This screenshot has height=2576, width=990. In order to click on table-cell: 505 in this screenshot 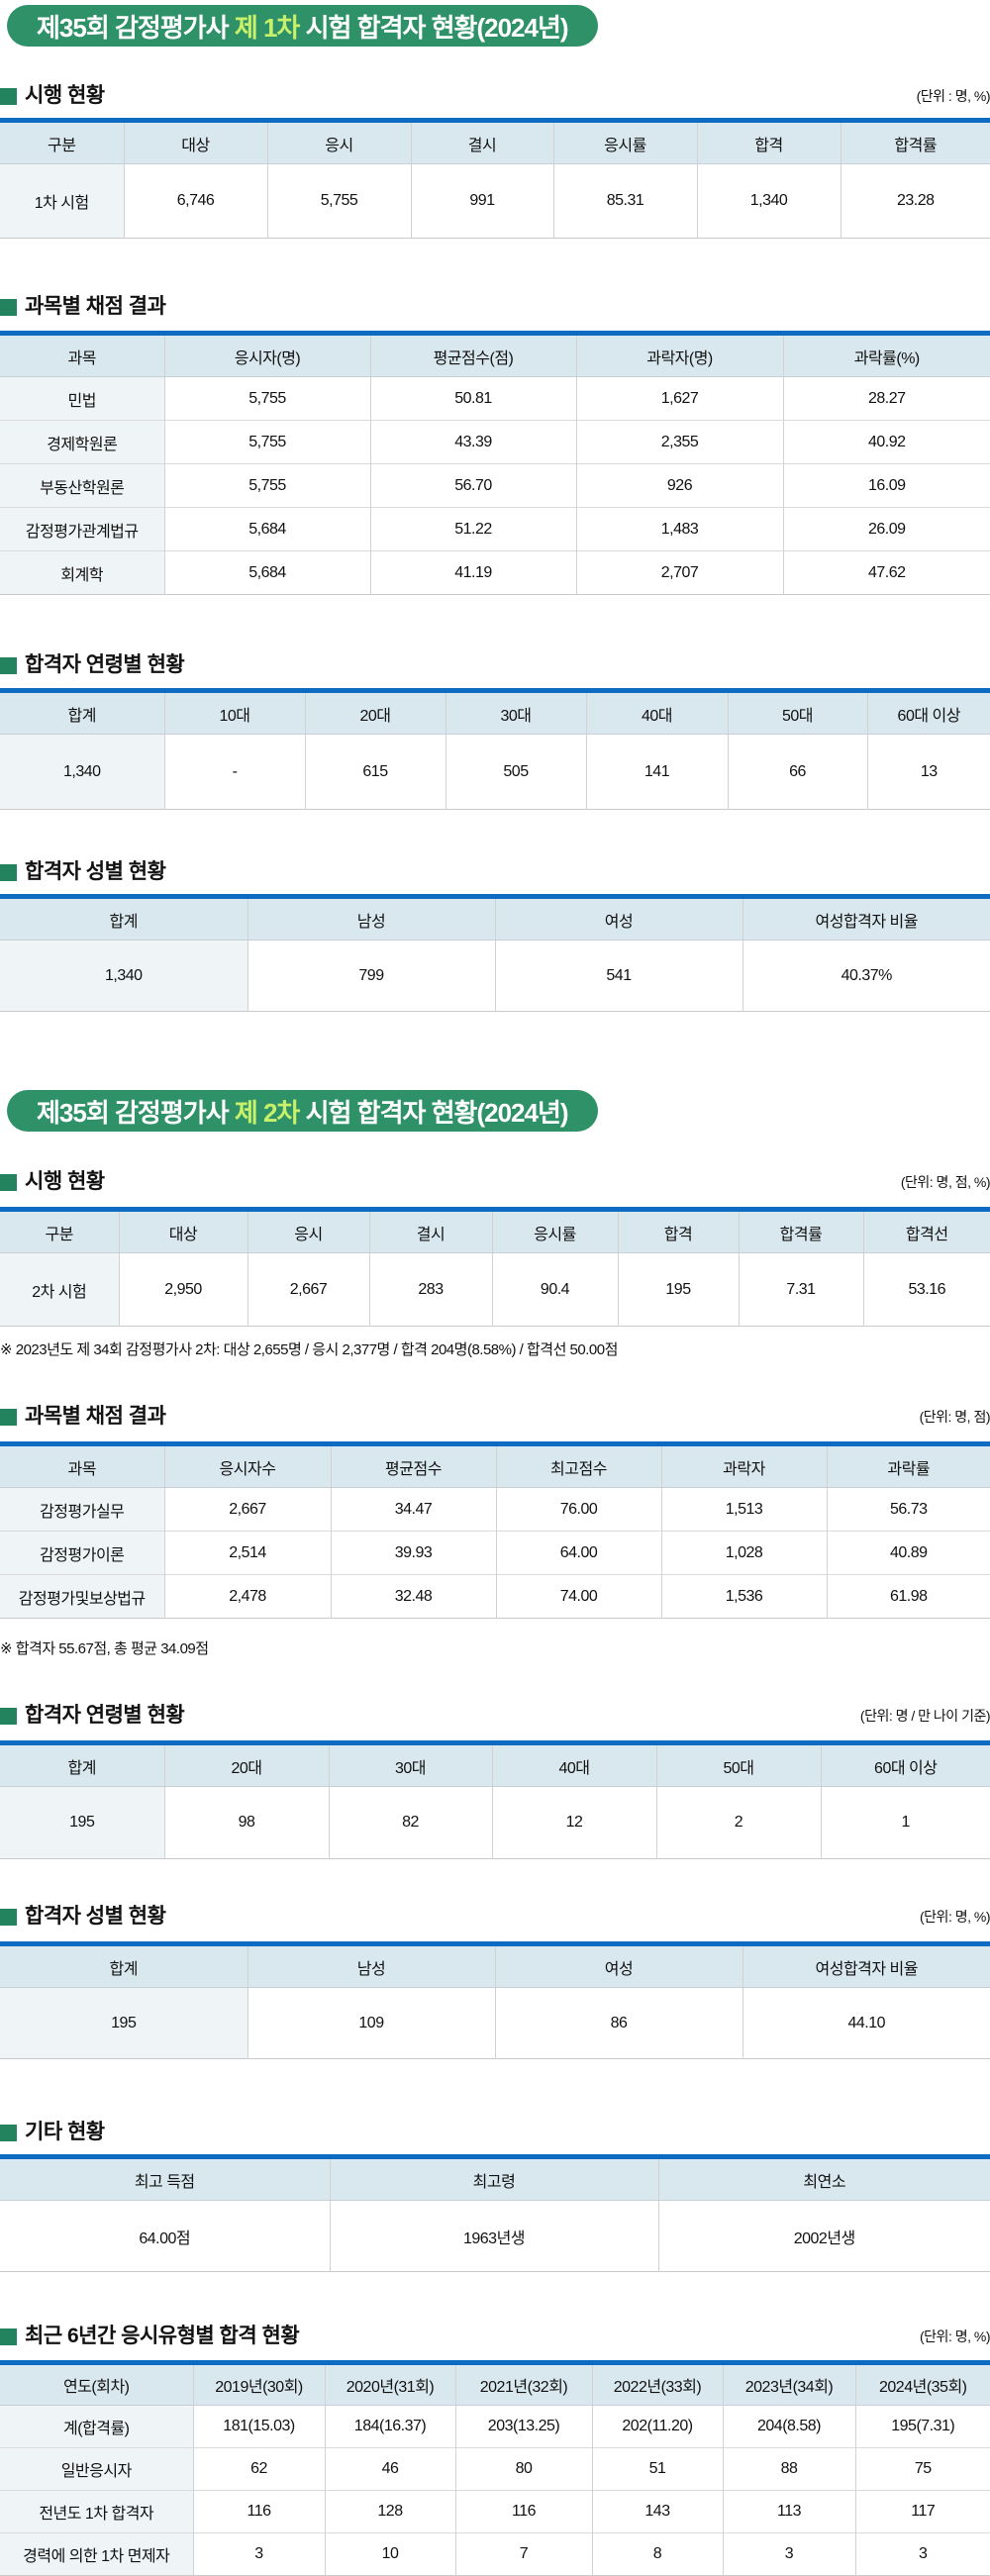, I will do `click(516, 772)`.